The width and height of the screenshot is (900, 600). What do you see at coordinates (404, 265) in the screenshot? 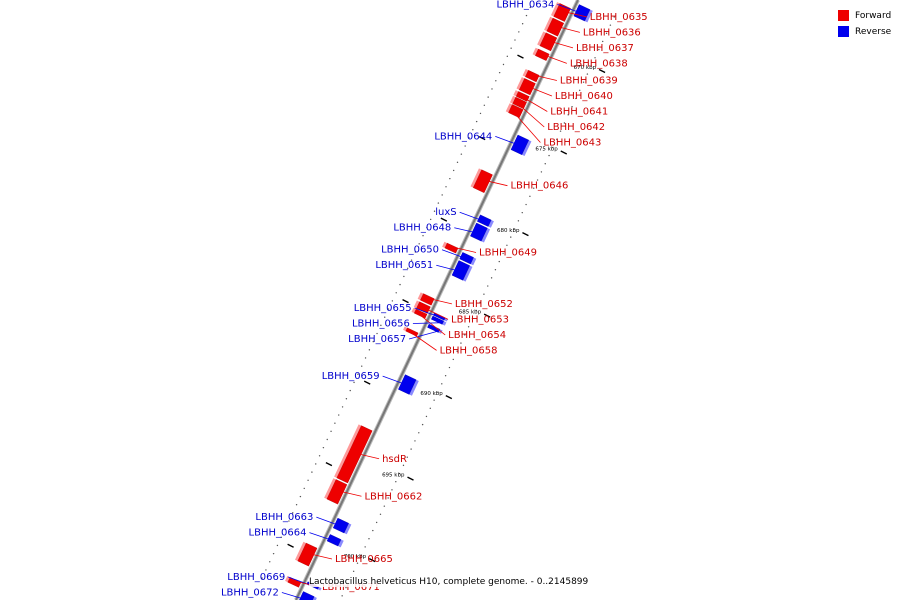
I see `gene-label-LBHH_0651: LBHH_0651` at bounding box center [404, 265].